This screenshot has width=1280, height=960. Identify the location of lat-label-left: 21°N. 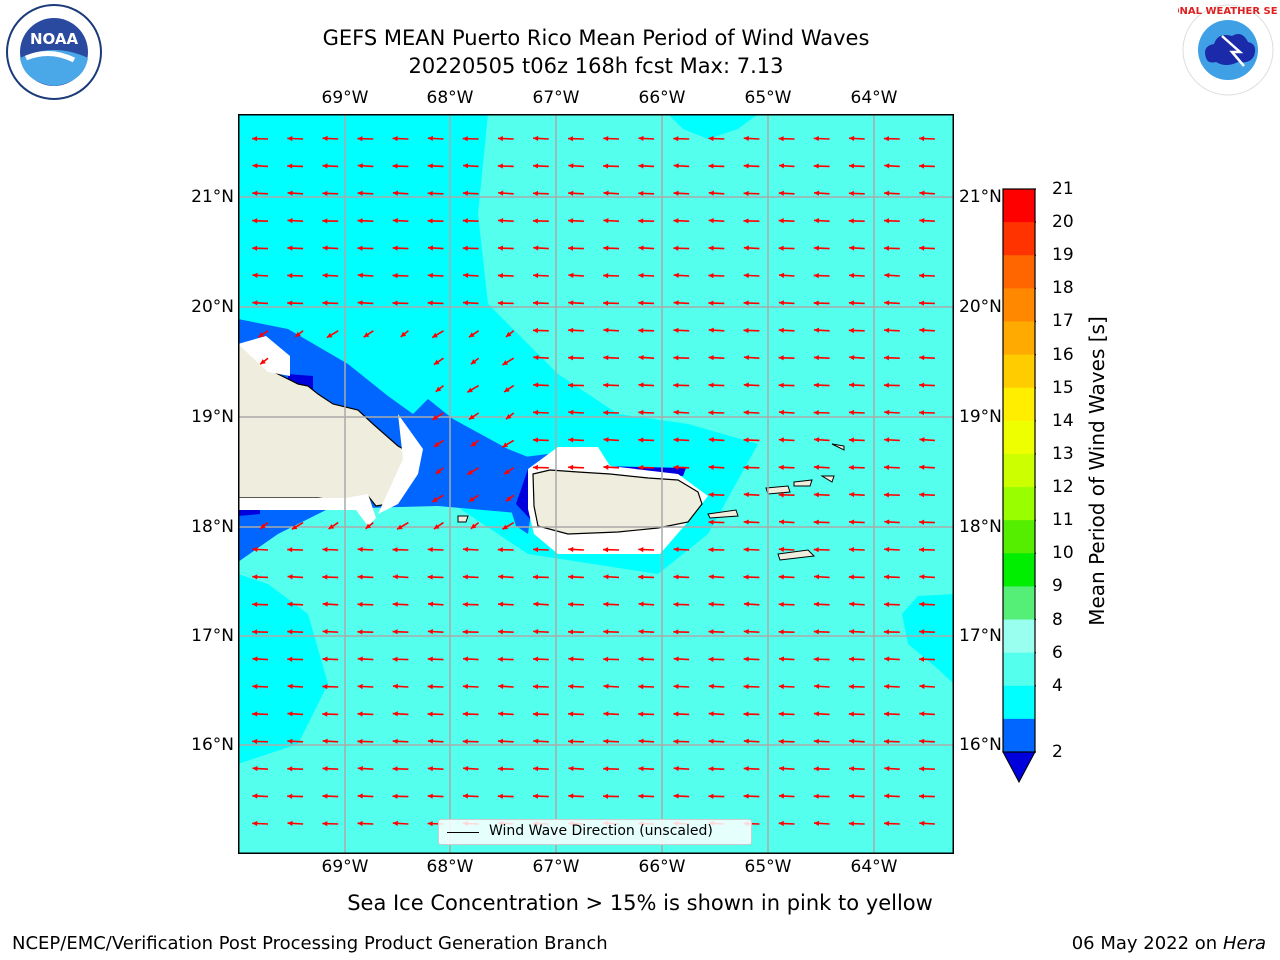
(212, 197).